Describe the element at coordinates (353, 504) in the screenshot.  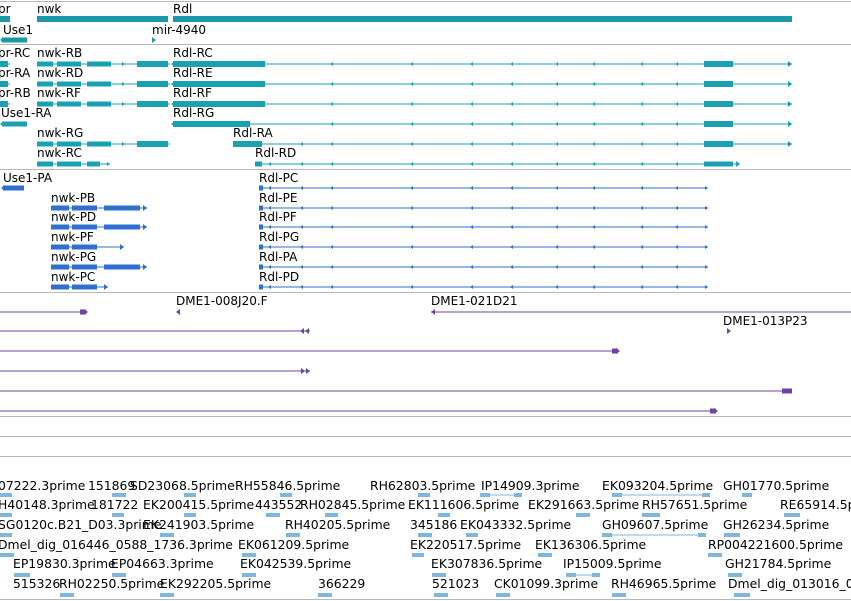
I see `est-label: RH02845.5prime` at that location.